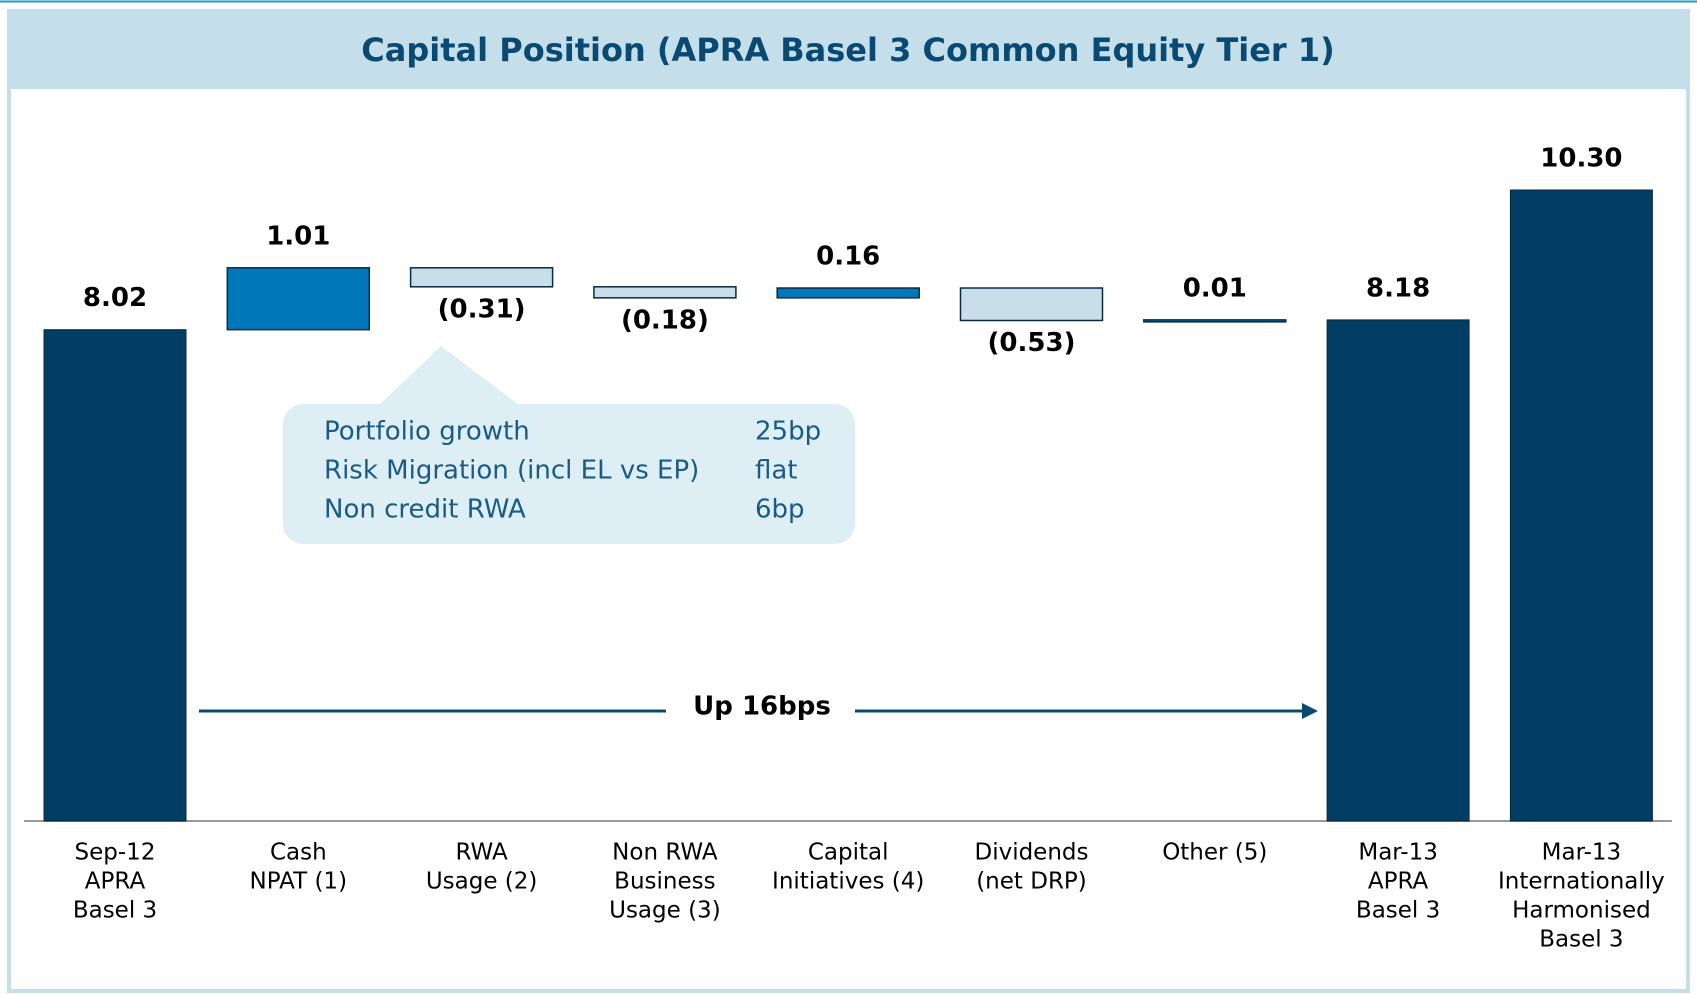 This screenshot has width=1697, height=994. Describe the element at coordinates (1214, 853) in the screenshot. I see `x-tick-label: Other (5)` at that location.